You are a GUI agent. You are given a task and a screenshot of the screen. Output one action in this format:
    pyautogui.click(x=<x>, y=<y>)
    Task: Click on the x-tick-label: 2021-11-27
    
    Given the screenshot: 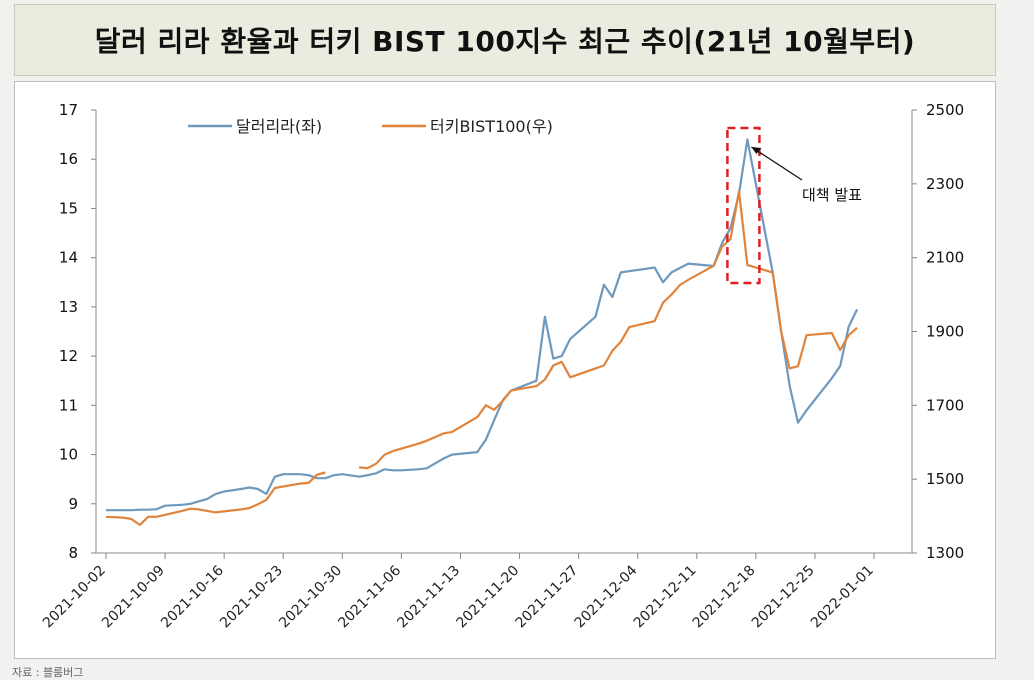 What is the action you would take?
    pyautogui.click(x=547, y=597)
    